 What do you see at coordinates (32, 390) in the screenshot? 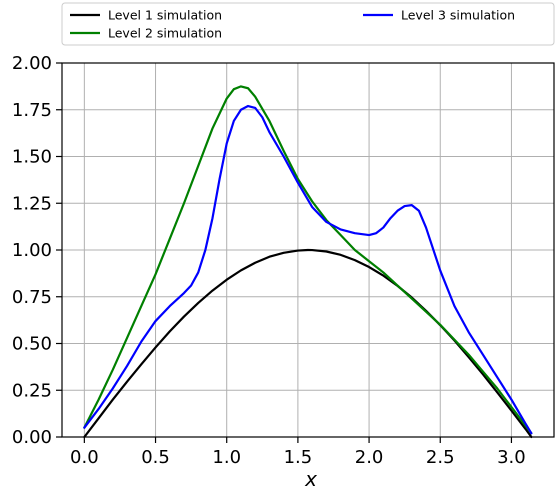
I see `y-tick-label: 0.25` at bounding box center [32, 390].